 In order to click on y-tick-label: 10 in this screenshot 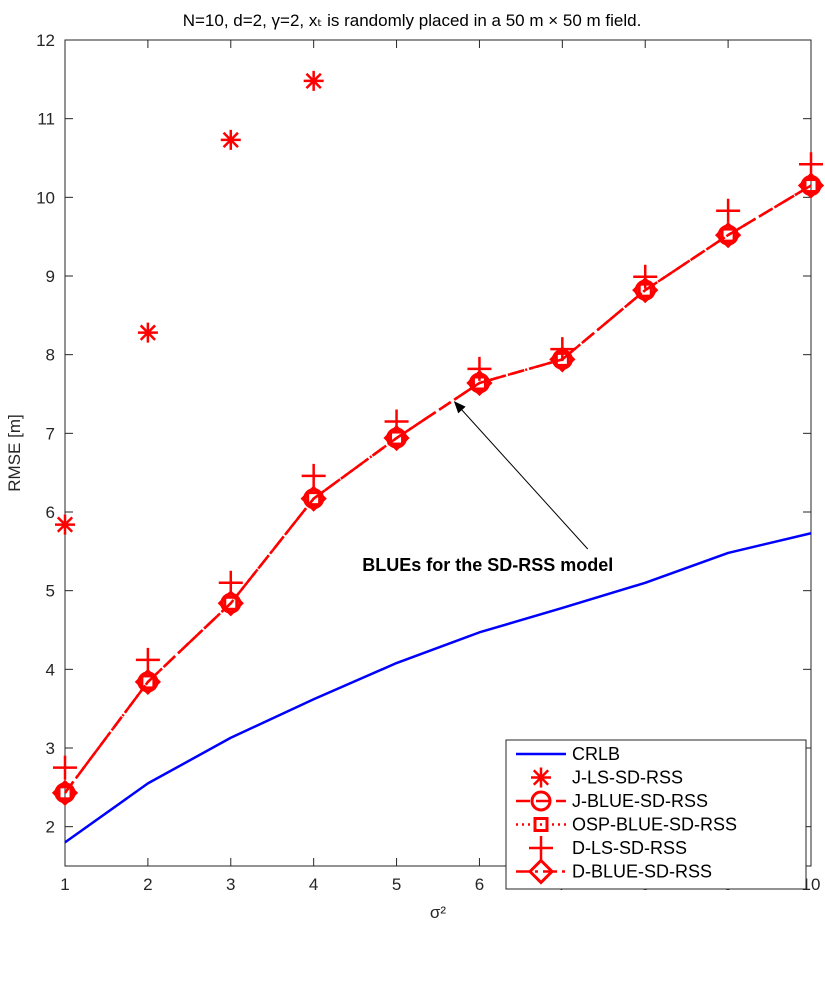, I will do `click(45, 197)`.